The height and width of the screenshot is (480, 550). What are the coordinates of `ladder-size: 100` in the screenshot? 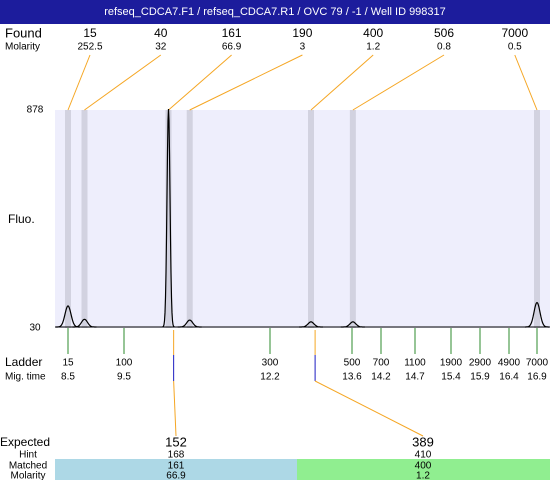 It's located at (124, 363).